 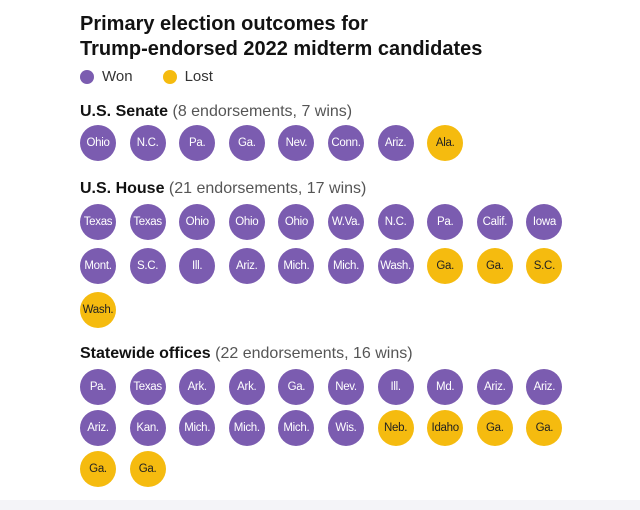 What do you see at coordinates (216, 111) in the screenshot?
I see `section-header: U.S. Senate (8 endorsements, 7 wins)` at bounding box center [216, 111].